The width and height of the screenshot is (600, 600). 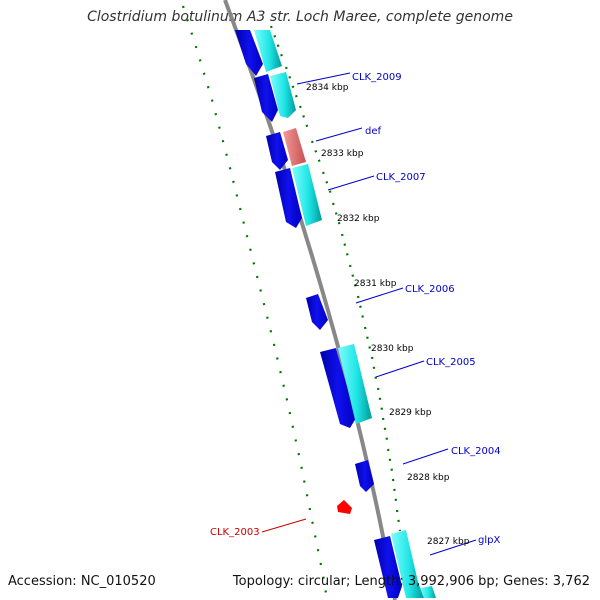 What do you see at coordinates (294, 147) in the screenshot?
I see `gene-rna` at bounding box center [294, 147].